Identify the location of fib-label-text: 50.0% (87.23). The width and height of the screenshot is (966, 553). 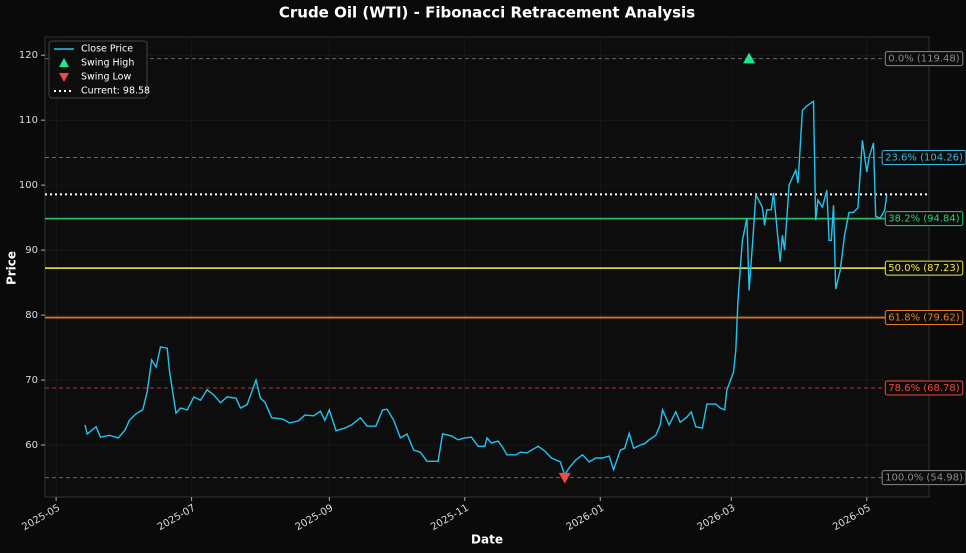
(923, 268).